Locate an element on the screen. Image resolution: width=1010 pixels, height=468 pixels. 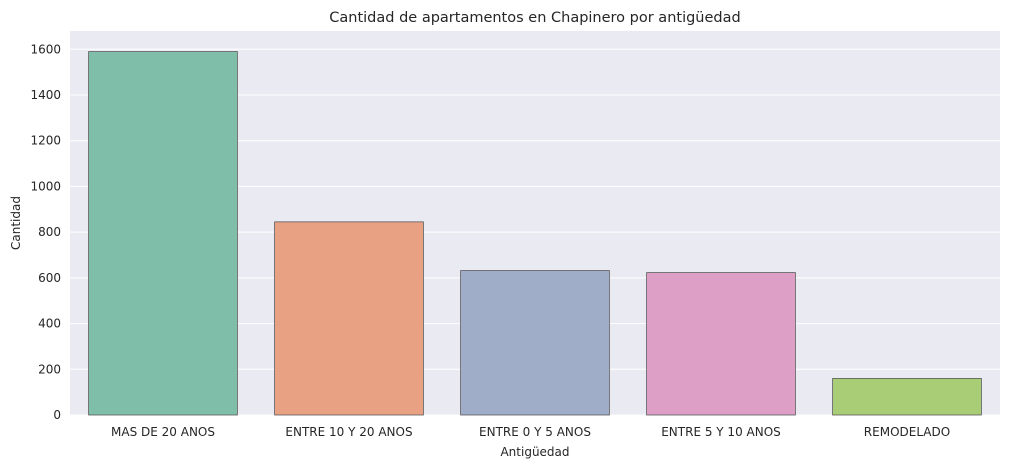
y-tick-label: 1000 is located at coordinates (45, 186).